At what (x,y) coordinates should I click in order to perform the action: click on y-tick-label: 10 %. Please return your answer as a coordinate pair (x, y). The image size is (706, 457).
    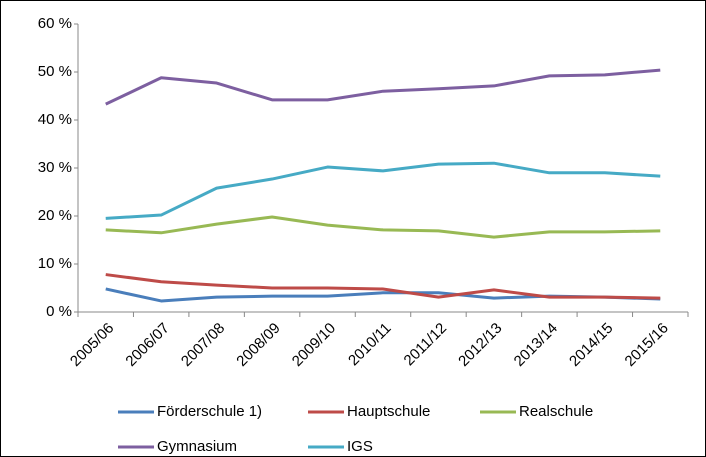
    Looking at the image, I should click on (55, 263).